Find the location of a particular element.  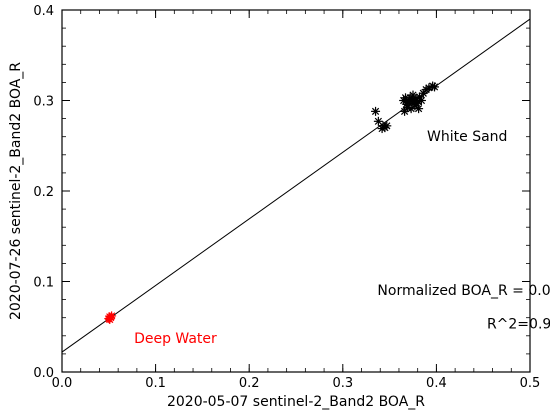

y-tick-label: 0.2 is located at coordinates (43, 192).